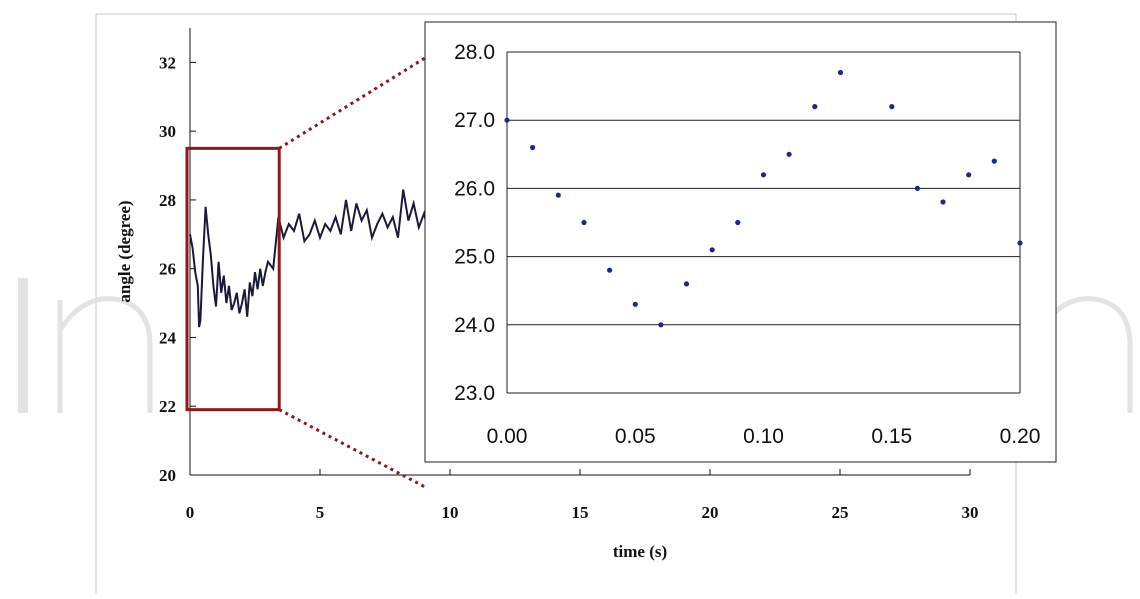  What do you see at coordinates (310, 258) in the screenshot?
I see `series-line` at bounding box center [310, 258].